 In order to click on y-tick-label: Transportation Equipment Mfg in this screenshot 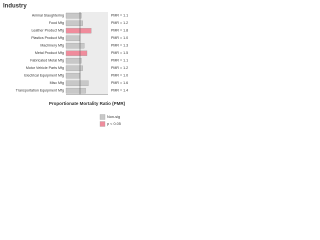, I will do `click(40, 91)`.